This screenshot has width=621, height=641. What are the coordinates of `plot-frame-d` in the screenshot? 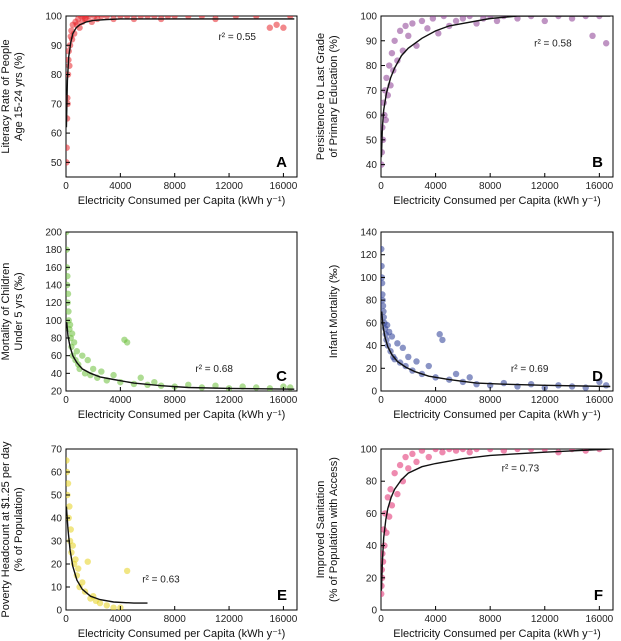 It's located at (497, 311).